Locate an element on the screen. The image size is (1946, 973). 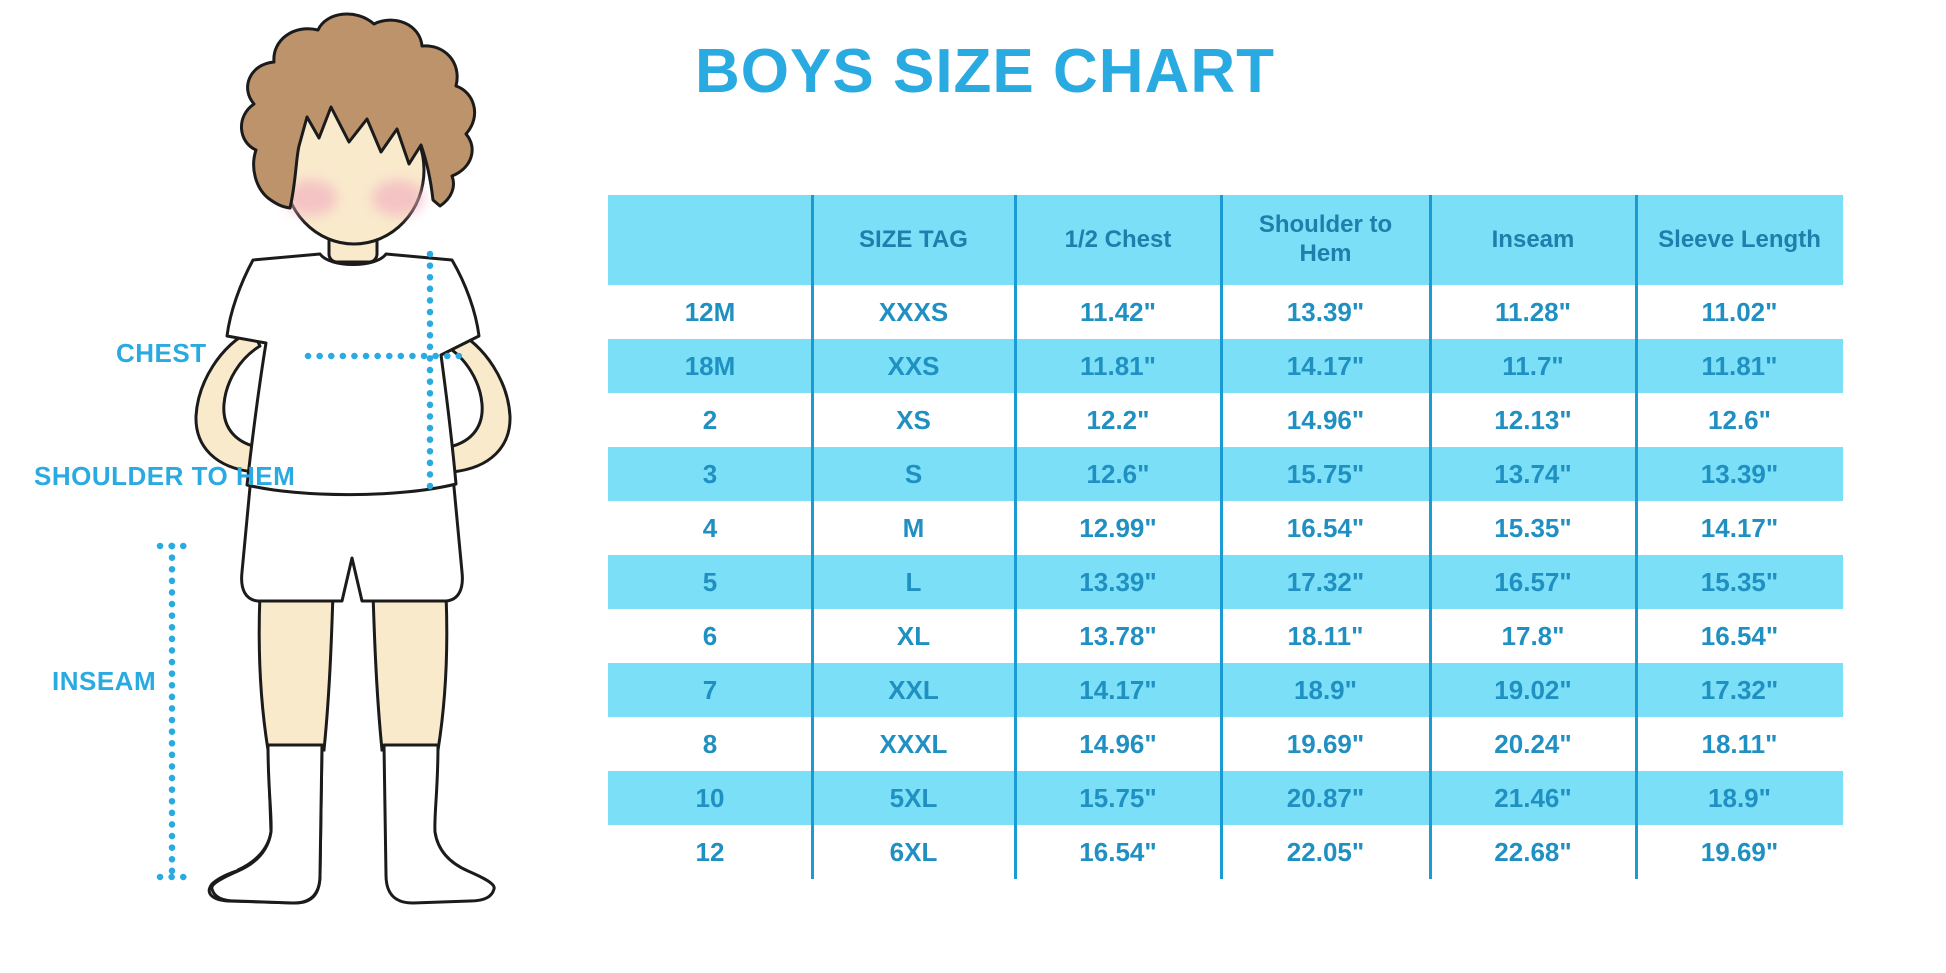
value-cell: M is located at coordinates (913, 527).